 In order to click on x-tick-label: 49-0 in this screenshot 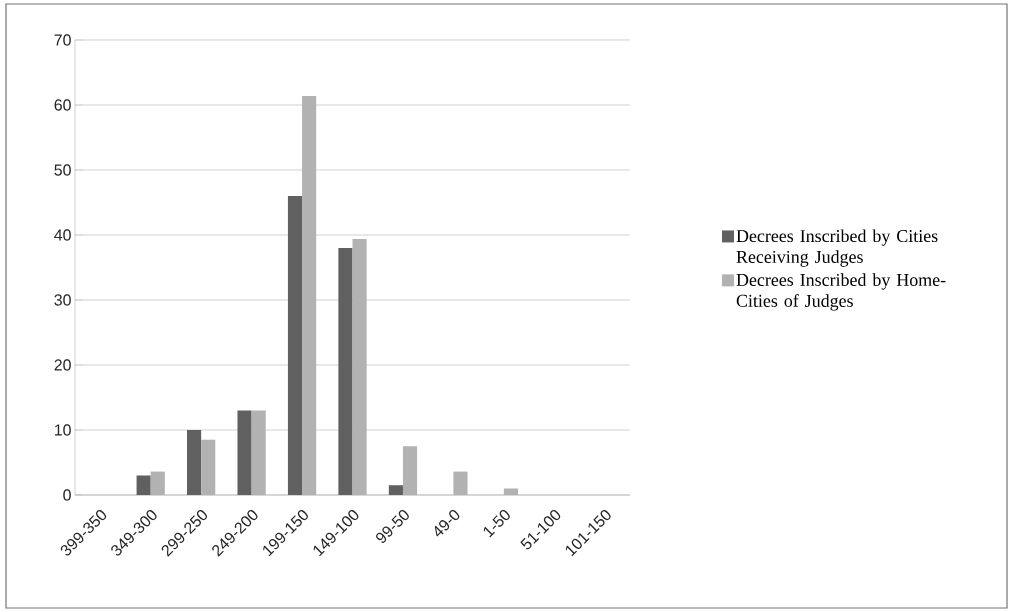, I will do `click(447, 523)`.